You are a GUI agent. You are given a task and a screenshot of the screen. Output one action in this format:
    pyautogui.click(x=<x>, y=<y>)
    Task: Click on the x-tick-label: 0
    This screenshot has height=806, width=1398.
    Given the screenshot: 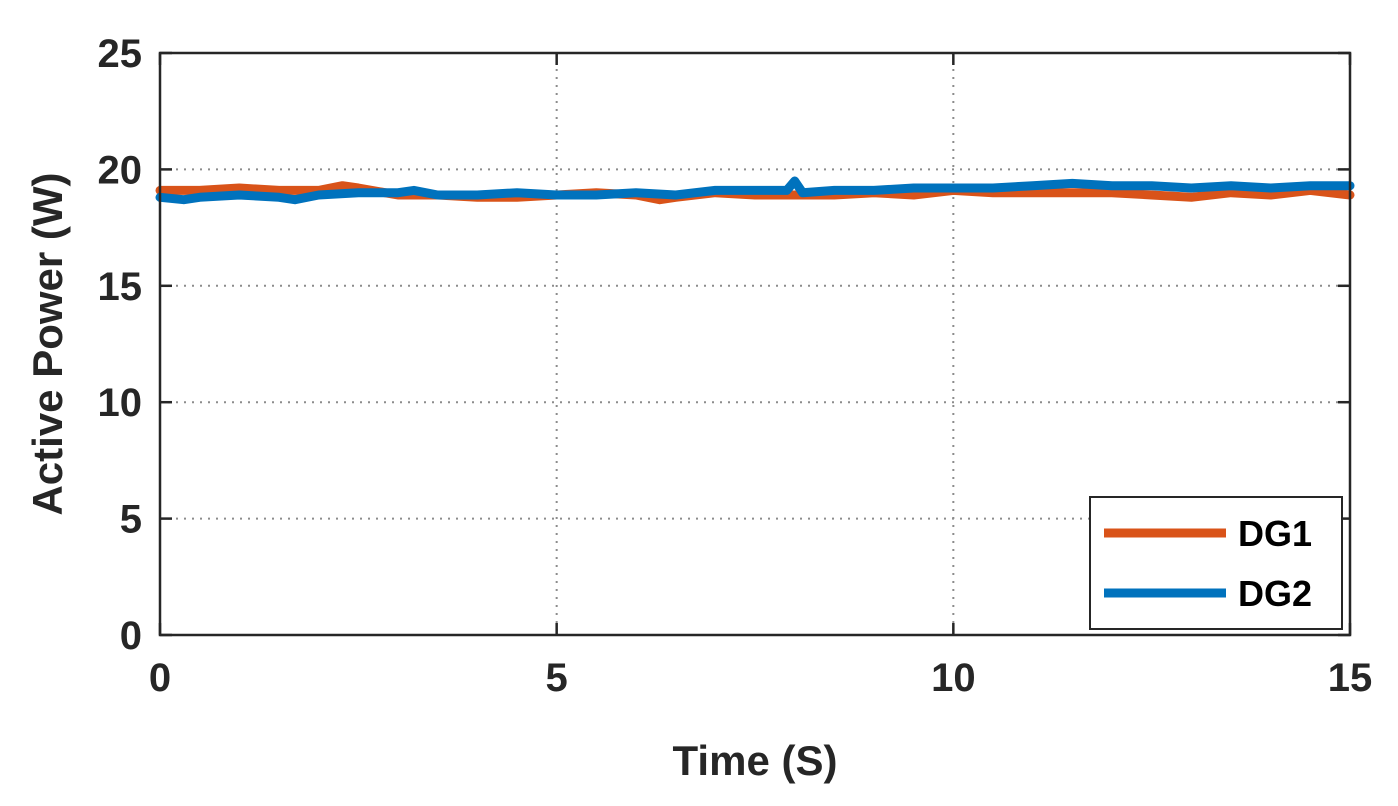 What is the action you would take?
    pyautogui.click(x=160, y=678)
    